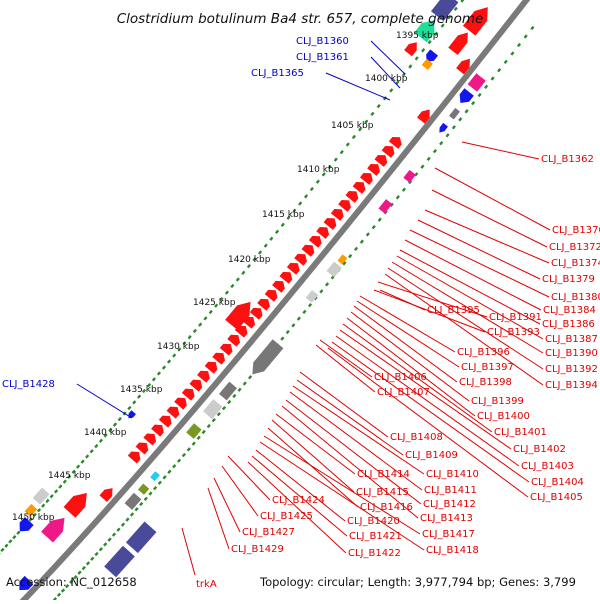 The height and width of the screenshot is (604, 600). What do you see at coordinates (571, 385) in the screenshot?
I see `gene-label: CLJ_B1394` at bounding box center [571, 385].